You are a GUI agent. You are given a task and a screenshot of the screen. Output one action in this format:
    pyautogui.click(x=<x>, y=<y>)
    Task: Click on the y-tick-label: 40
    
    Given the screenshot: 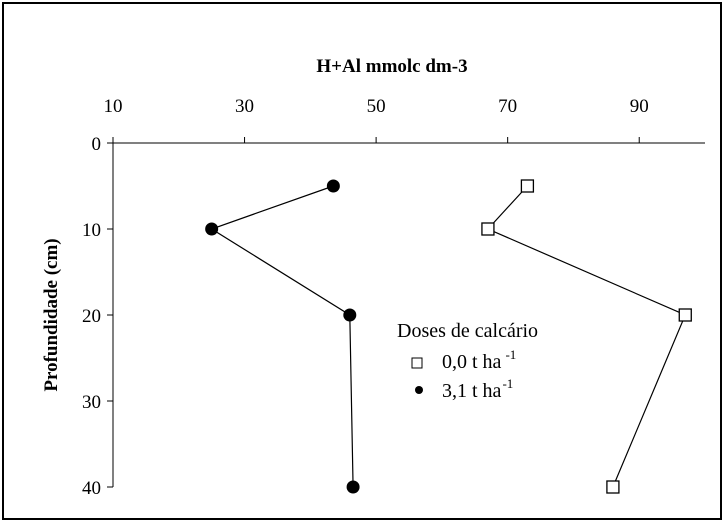 What is the action you would take?
    pyautogui.click(x=91, y=488)
    